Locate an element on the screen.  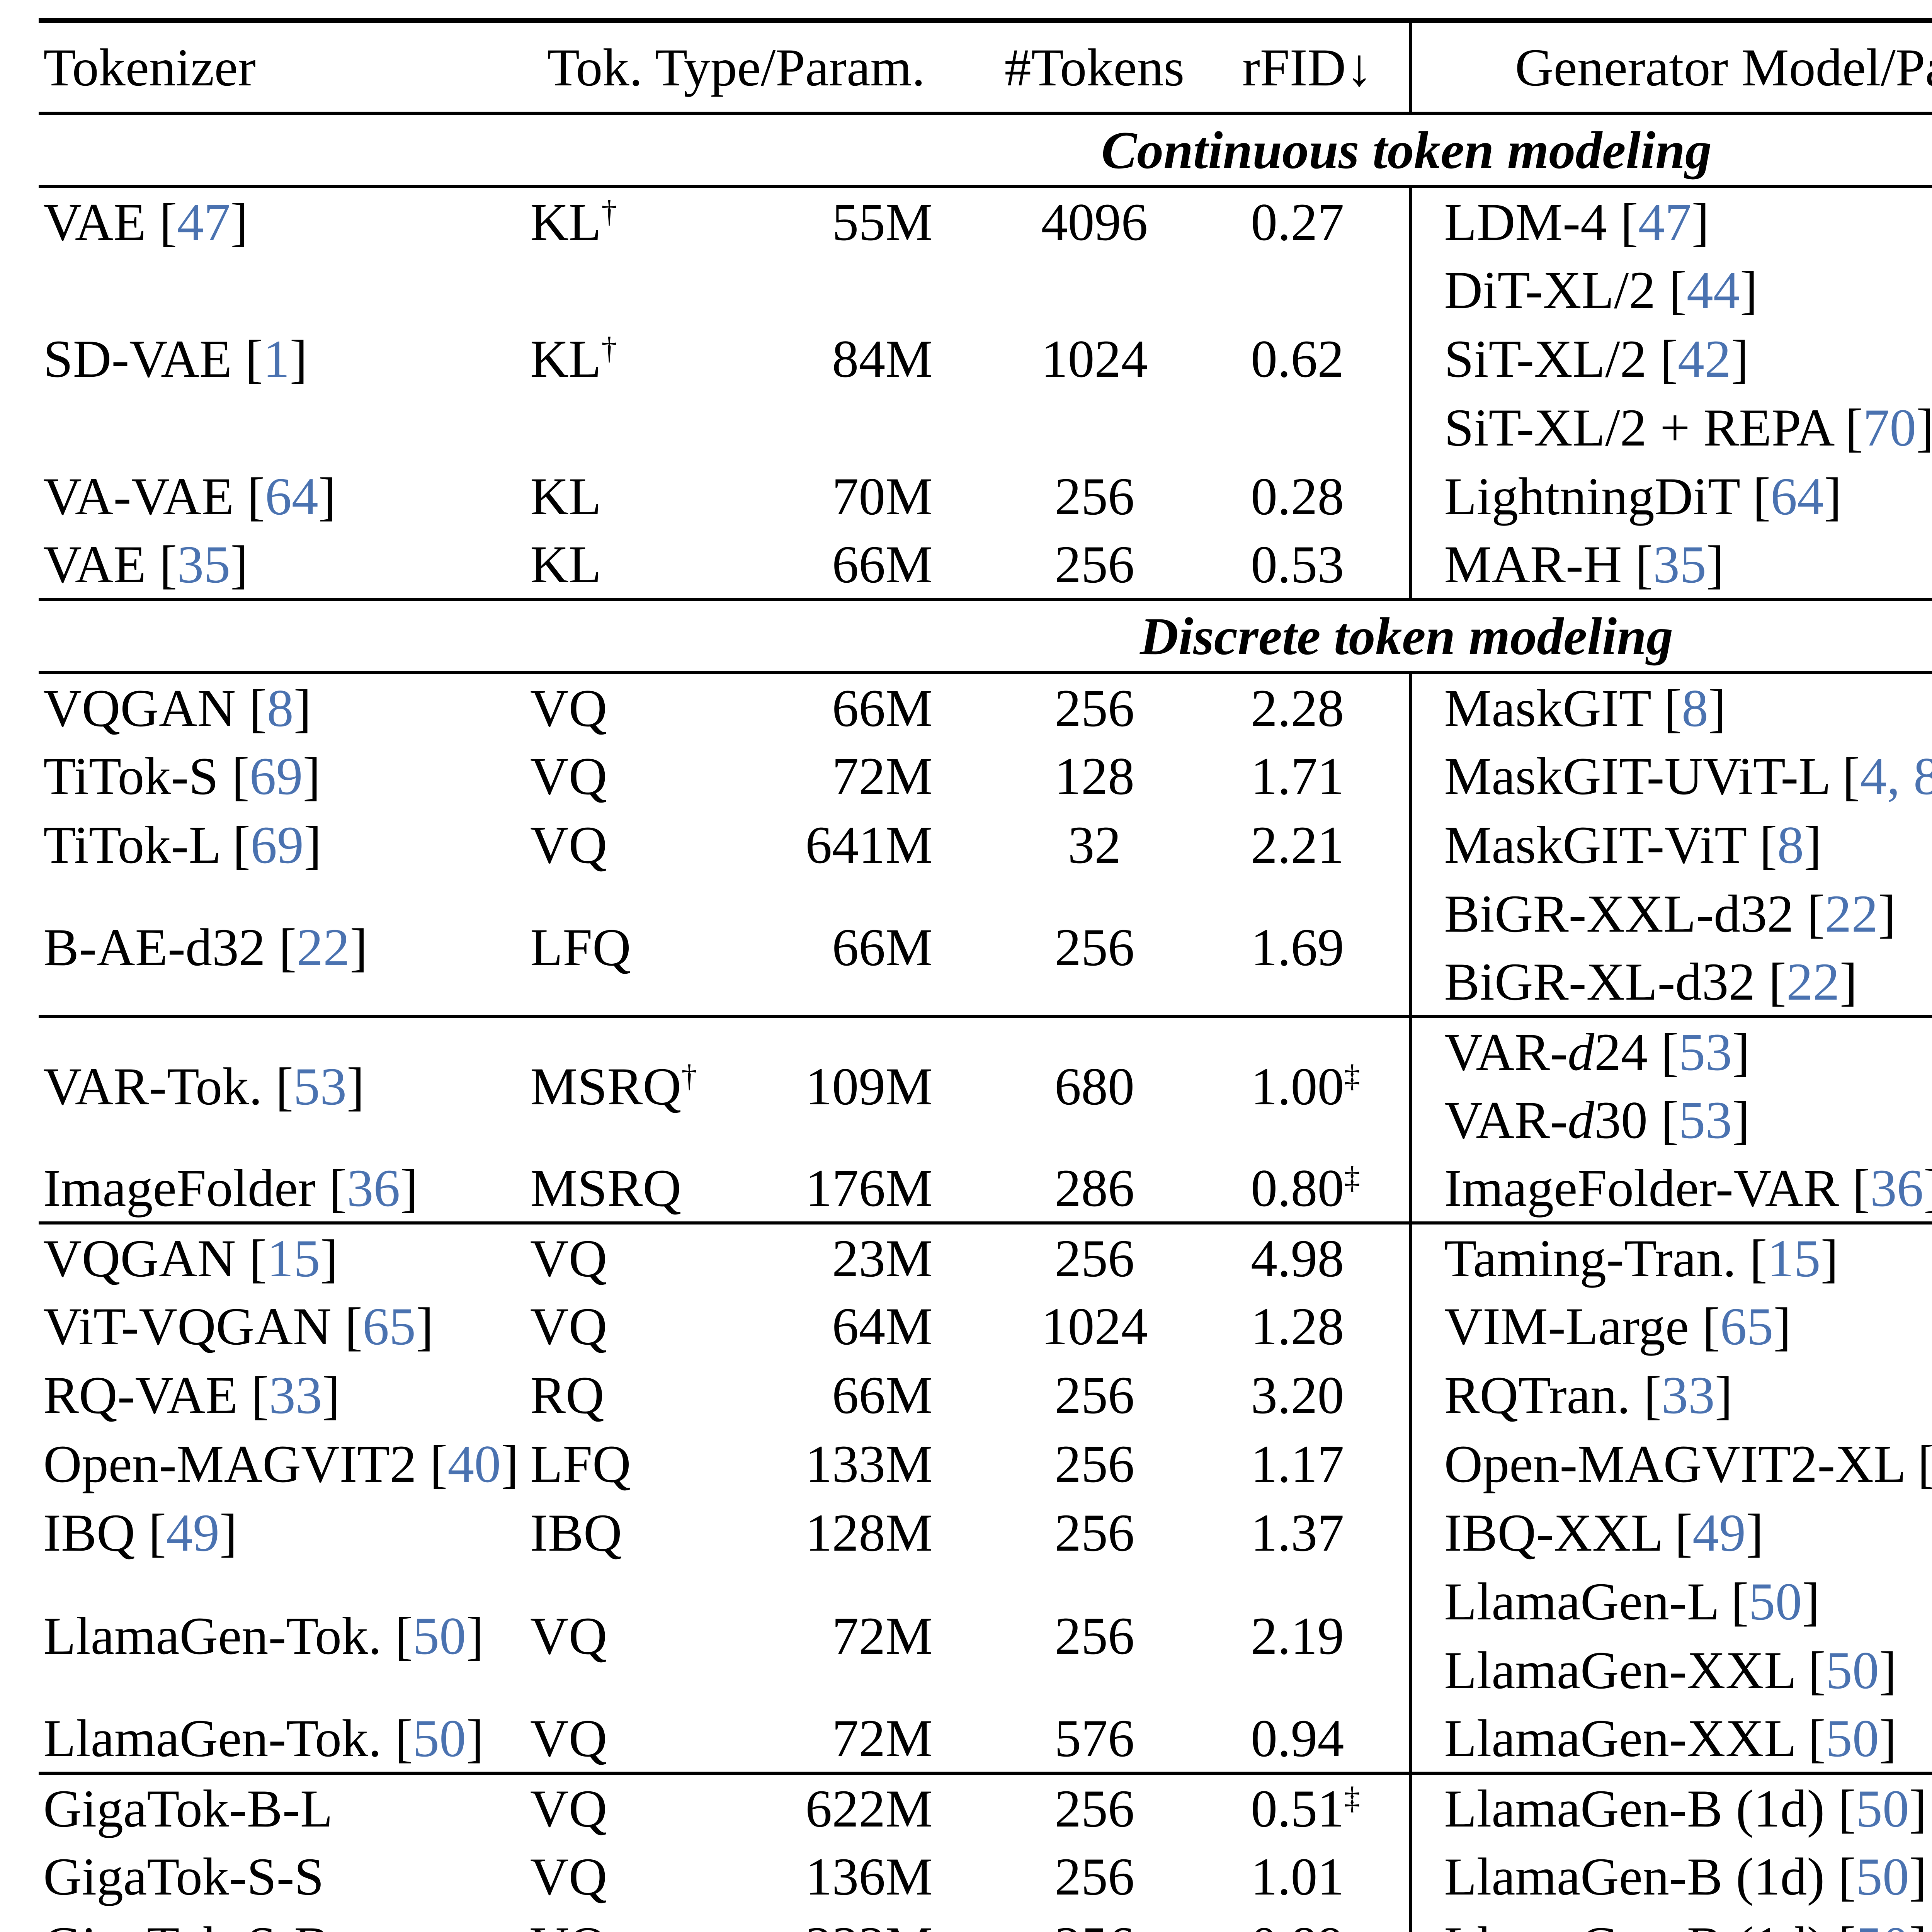
tokenizer-name: TiTok-L [69] is located at coordinates (183, 844).